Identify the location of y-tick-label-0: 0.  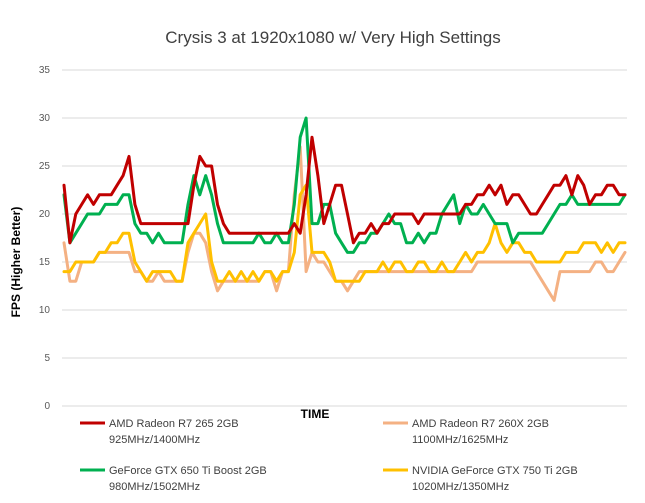
(47, 406).